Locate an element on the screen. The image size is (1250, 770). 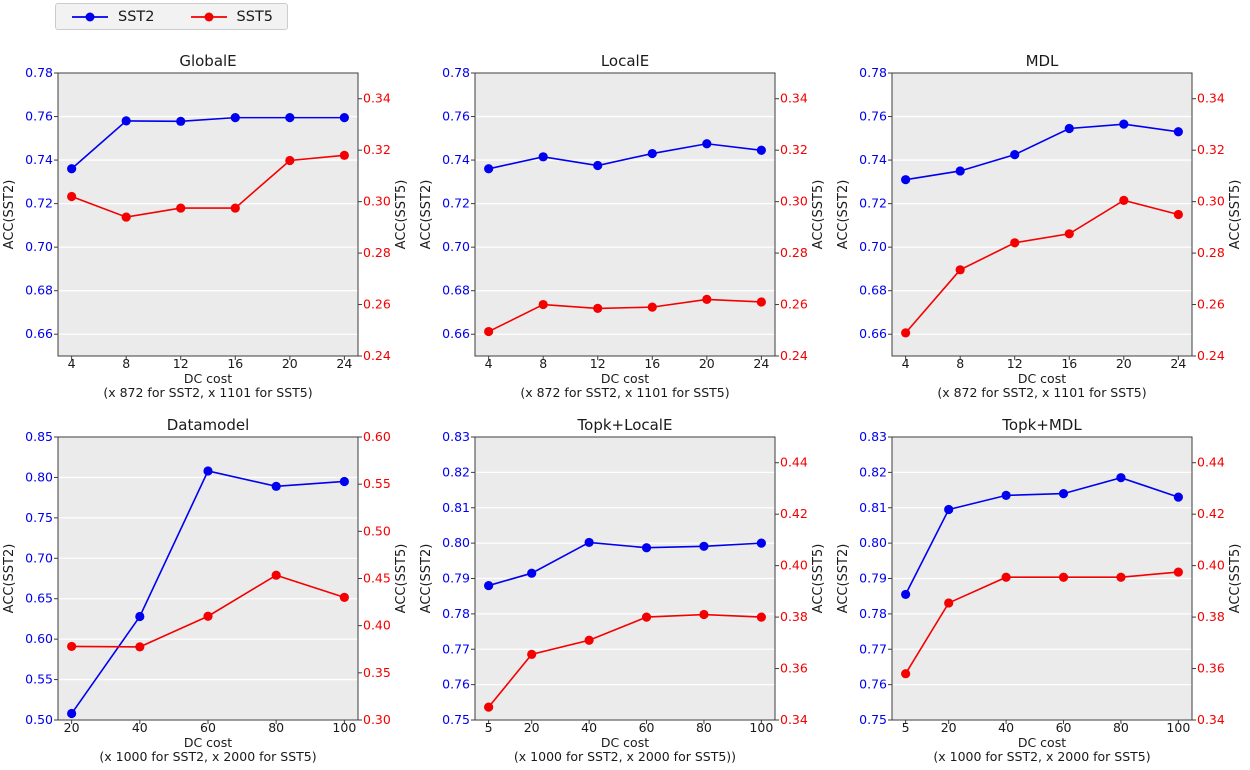
sst2-line-marker-icon is located at coordinates (90, 16).